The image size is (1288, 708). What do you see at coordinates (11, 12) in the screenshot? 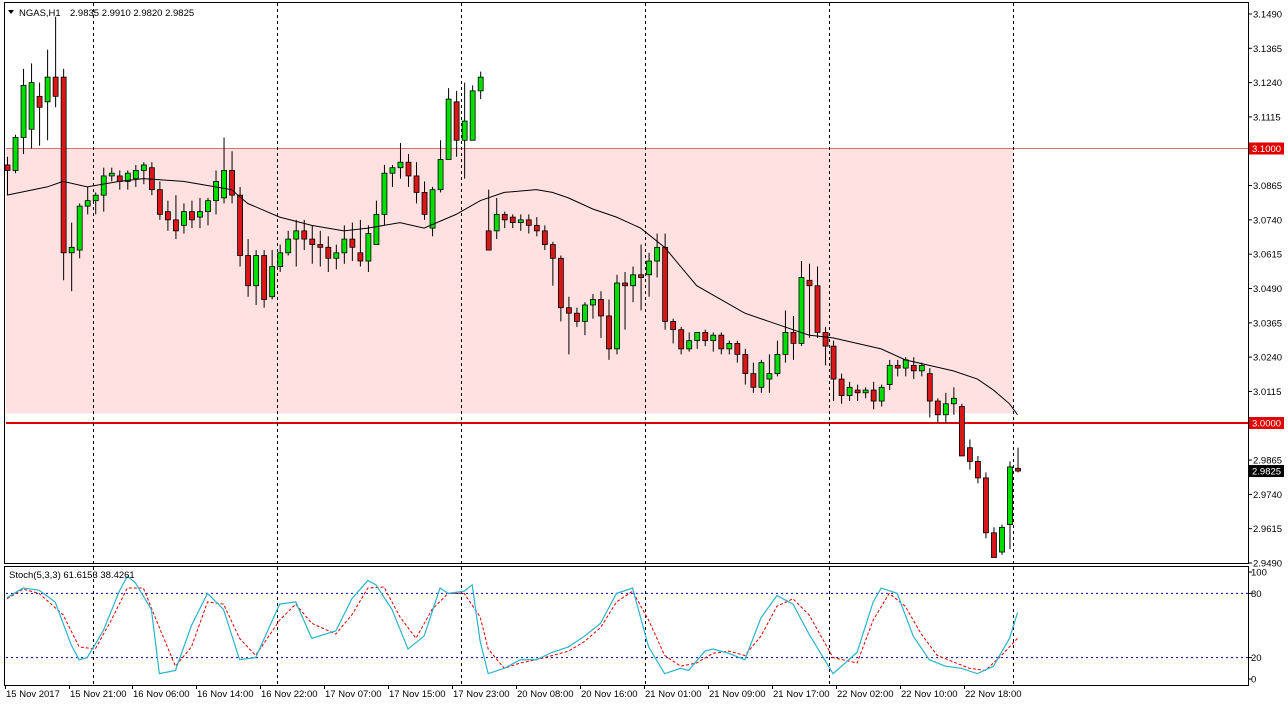
I see `dropdown-triangle-icon` at bounding box center [11, 12].